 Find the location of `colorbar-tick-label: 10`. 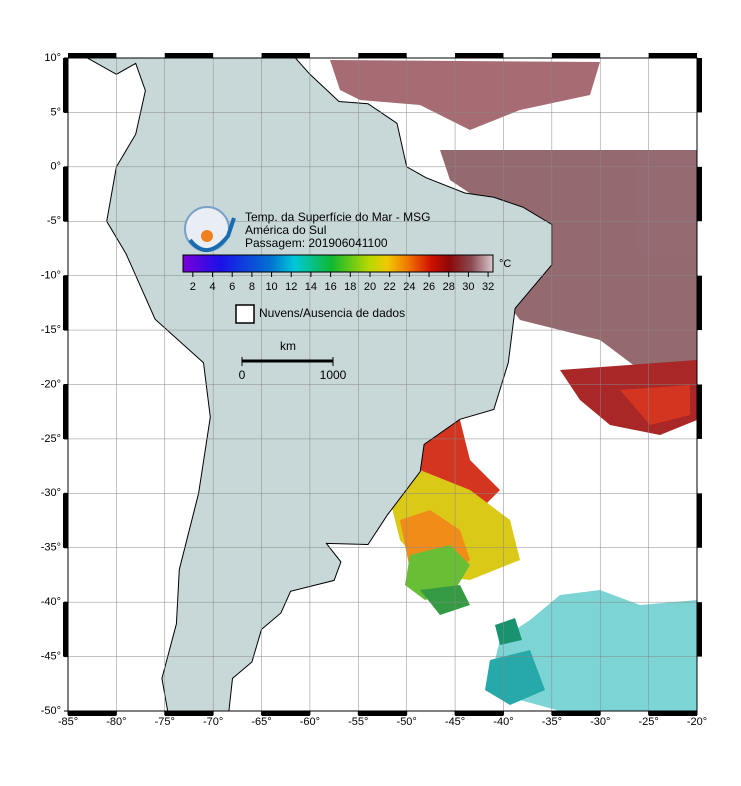

colorbar-tick-label: 10 is located at coordinates (271, 287).